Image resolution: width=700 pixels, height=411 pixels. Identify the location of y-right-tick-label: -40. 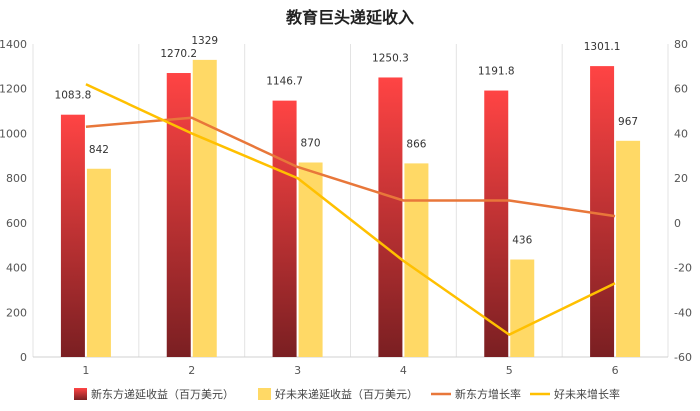
(683, 312).